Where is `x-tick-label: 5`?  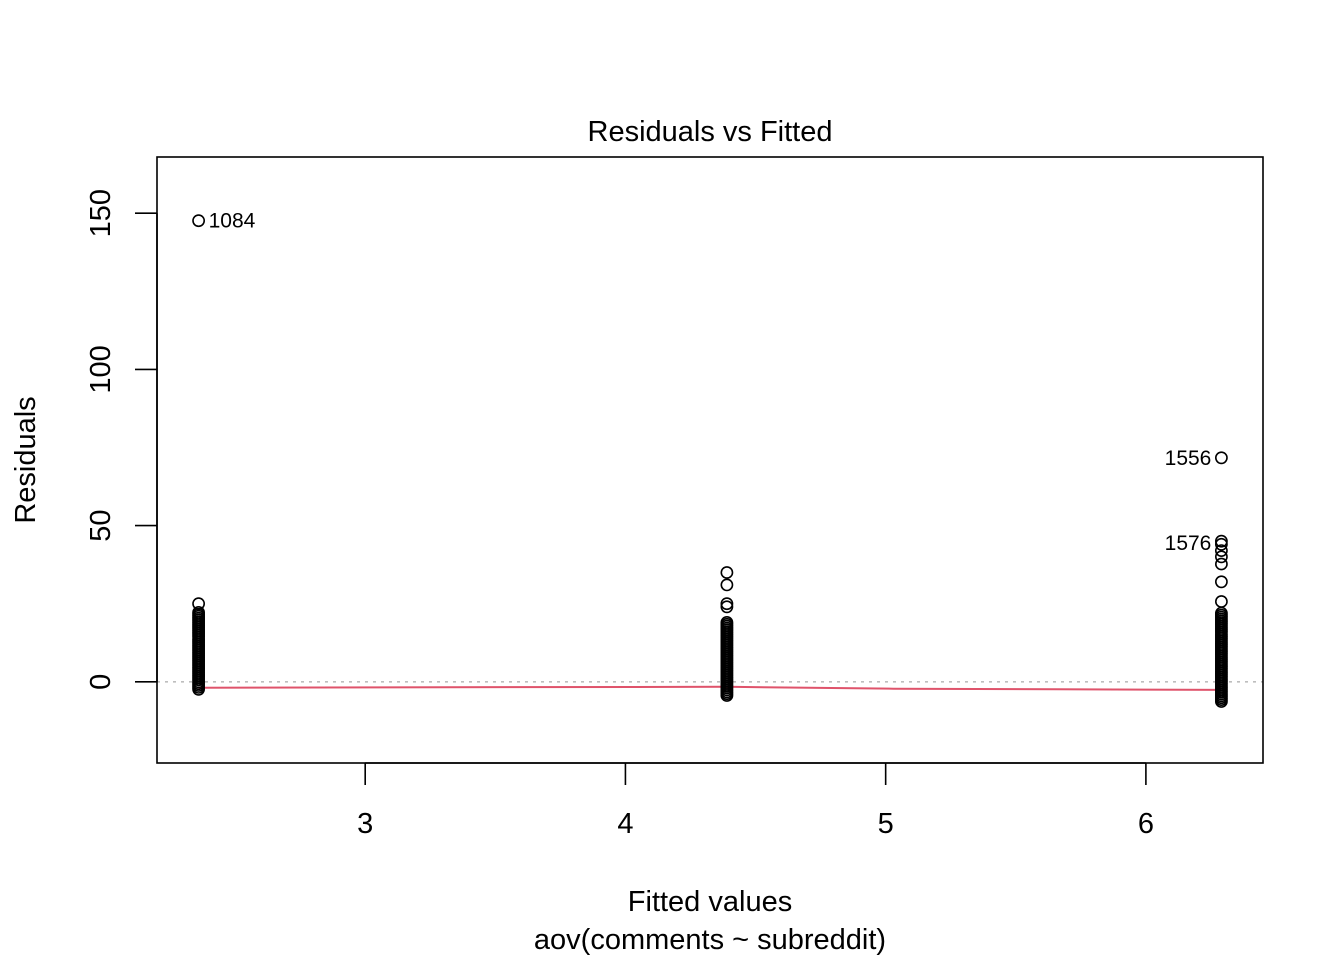
x-tick-label: 5 is located at coordinates (886, 824).